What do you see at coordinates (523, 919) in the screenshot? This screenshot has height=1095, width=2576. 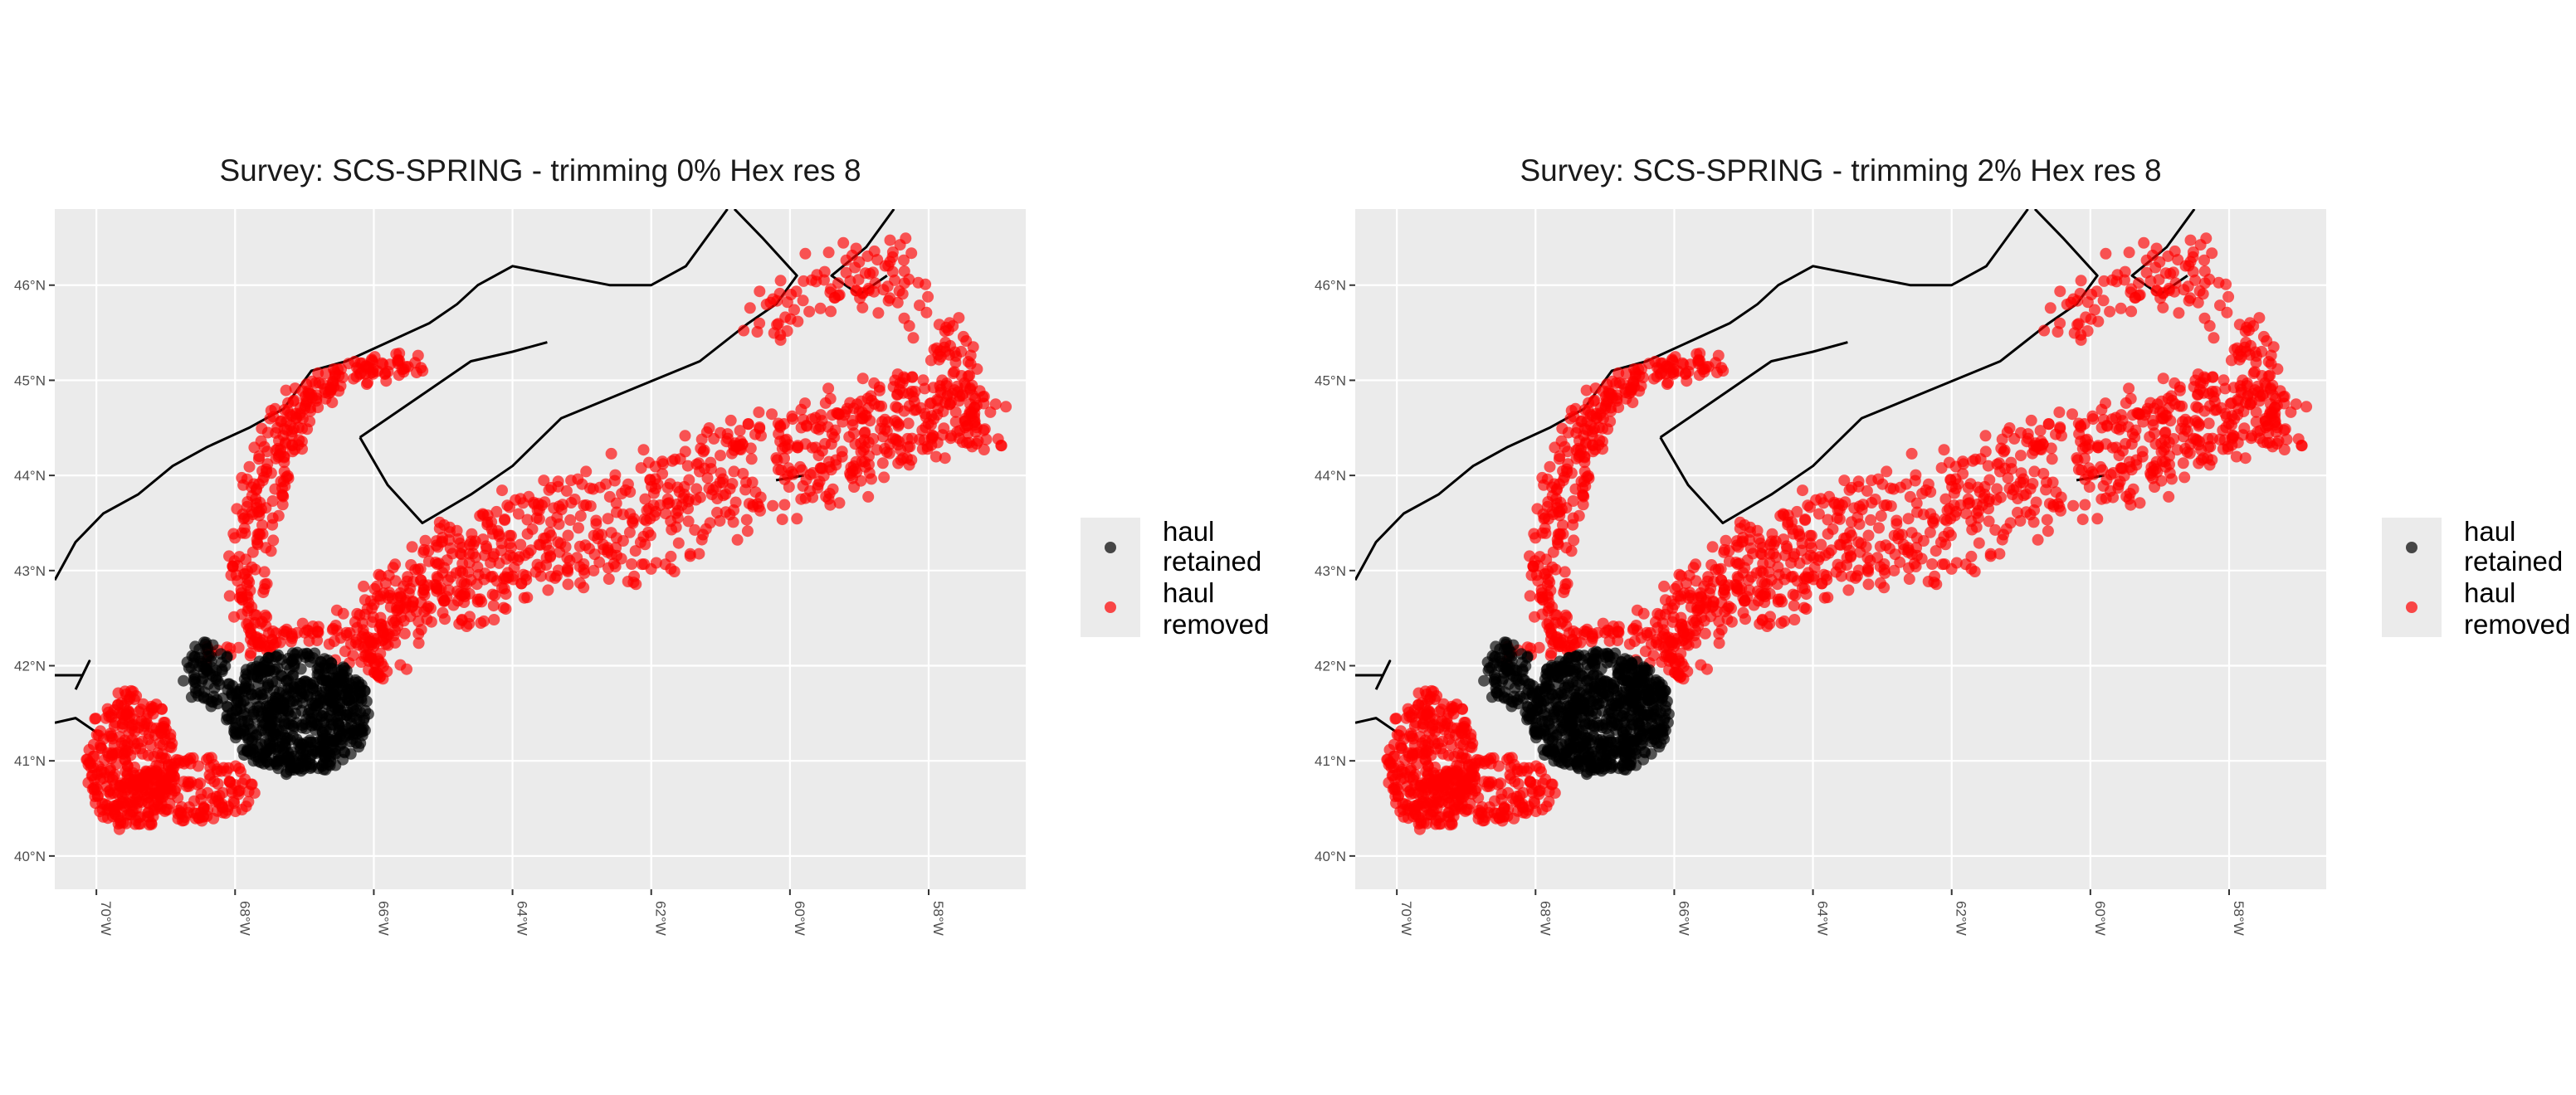 I see `x-tick-label: 64°W` at bounding box center [523, 919].